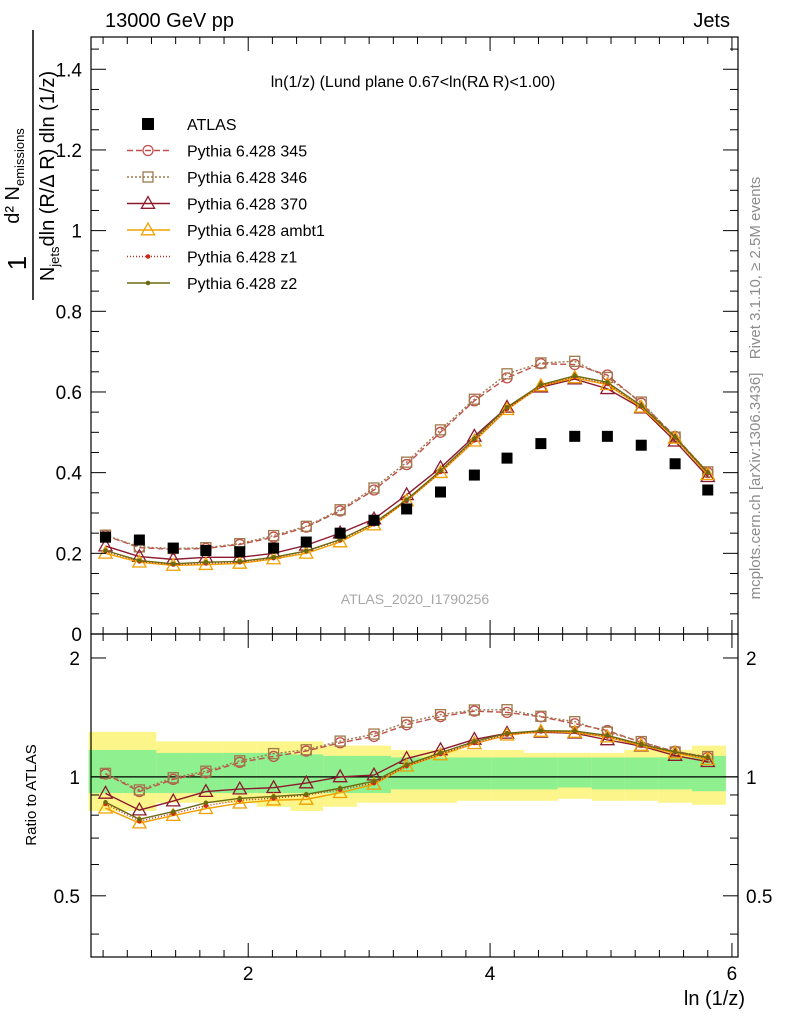  Describe the element at coordinates (751, 778) in the screenshot. I see `ratio-y-tick-label-right: 1` at that location.